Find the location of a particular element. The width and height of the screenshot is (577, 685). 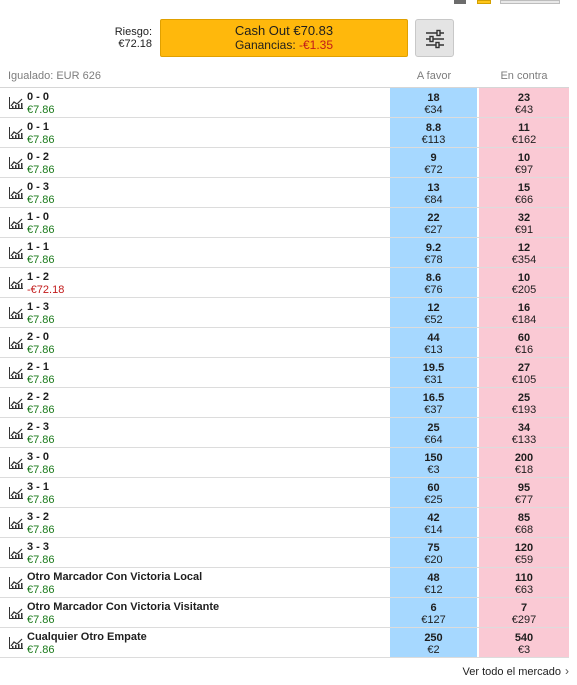

back-odds: 18 is located at coordinates (433, 98).